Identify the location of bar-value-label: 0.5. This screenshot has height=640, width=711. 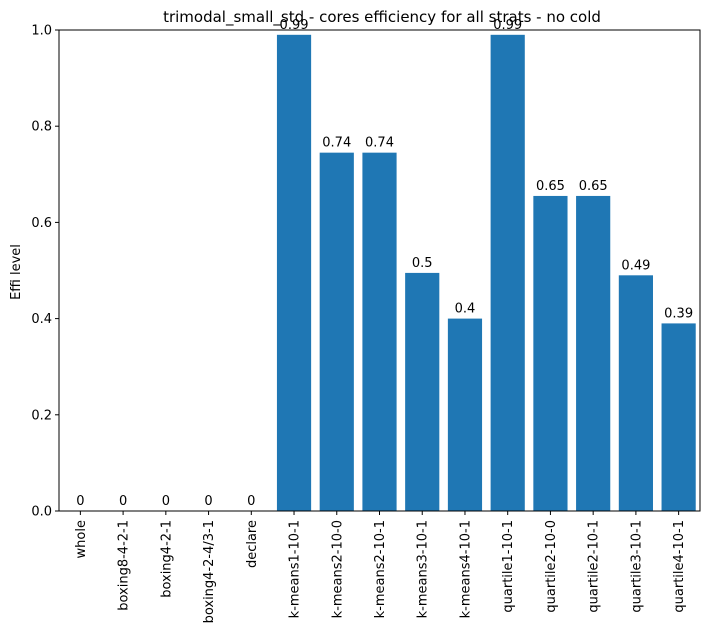
(422, 263).